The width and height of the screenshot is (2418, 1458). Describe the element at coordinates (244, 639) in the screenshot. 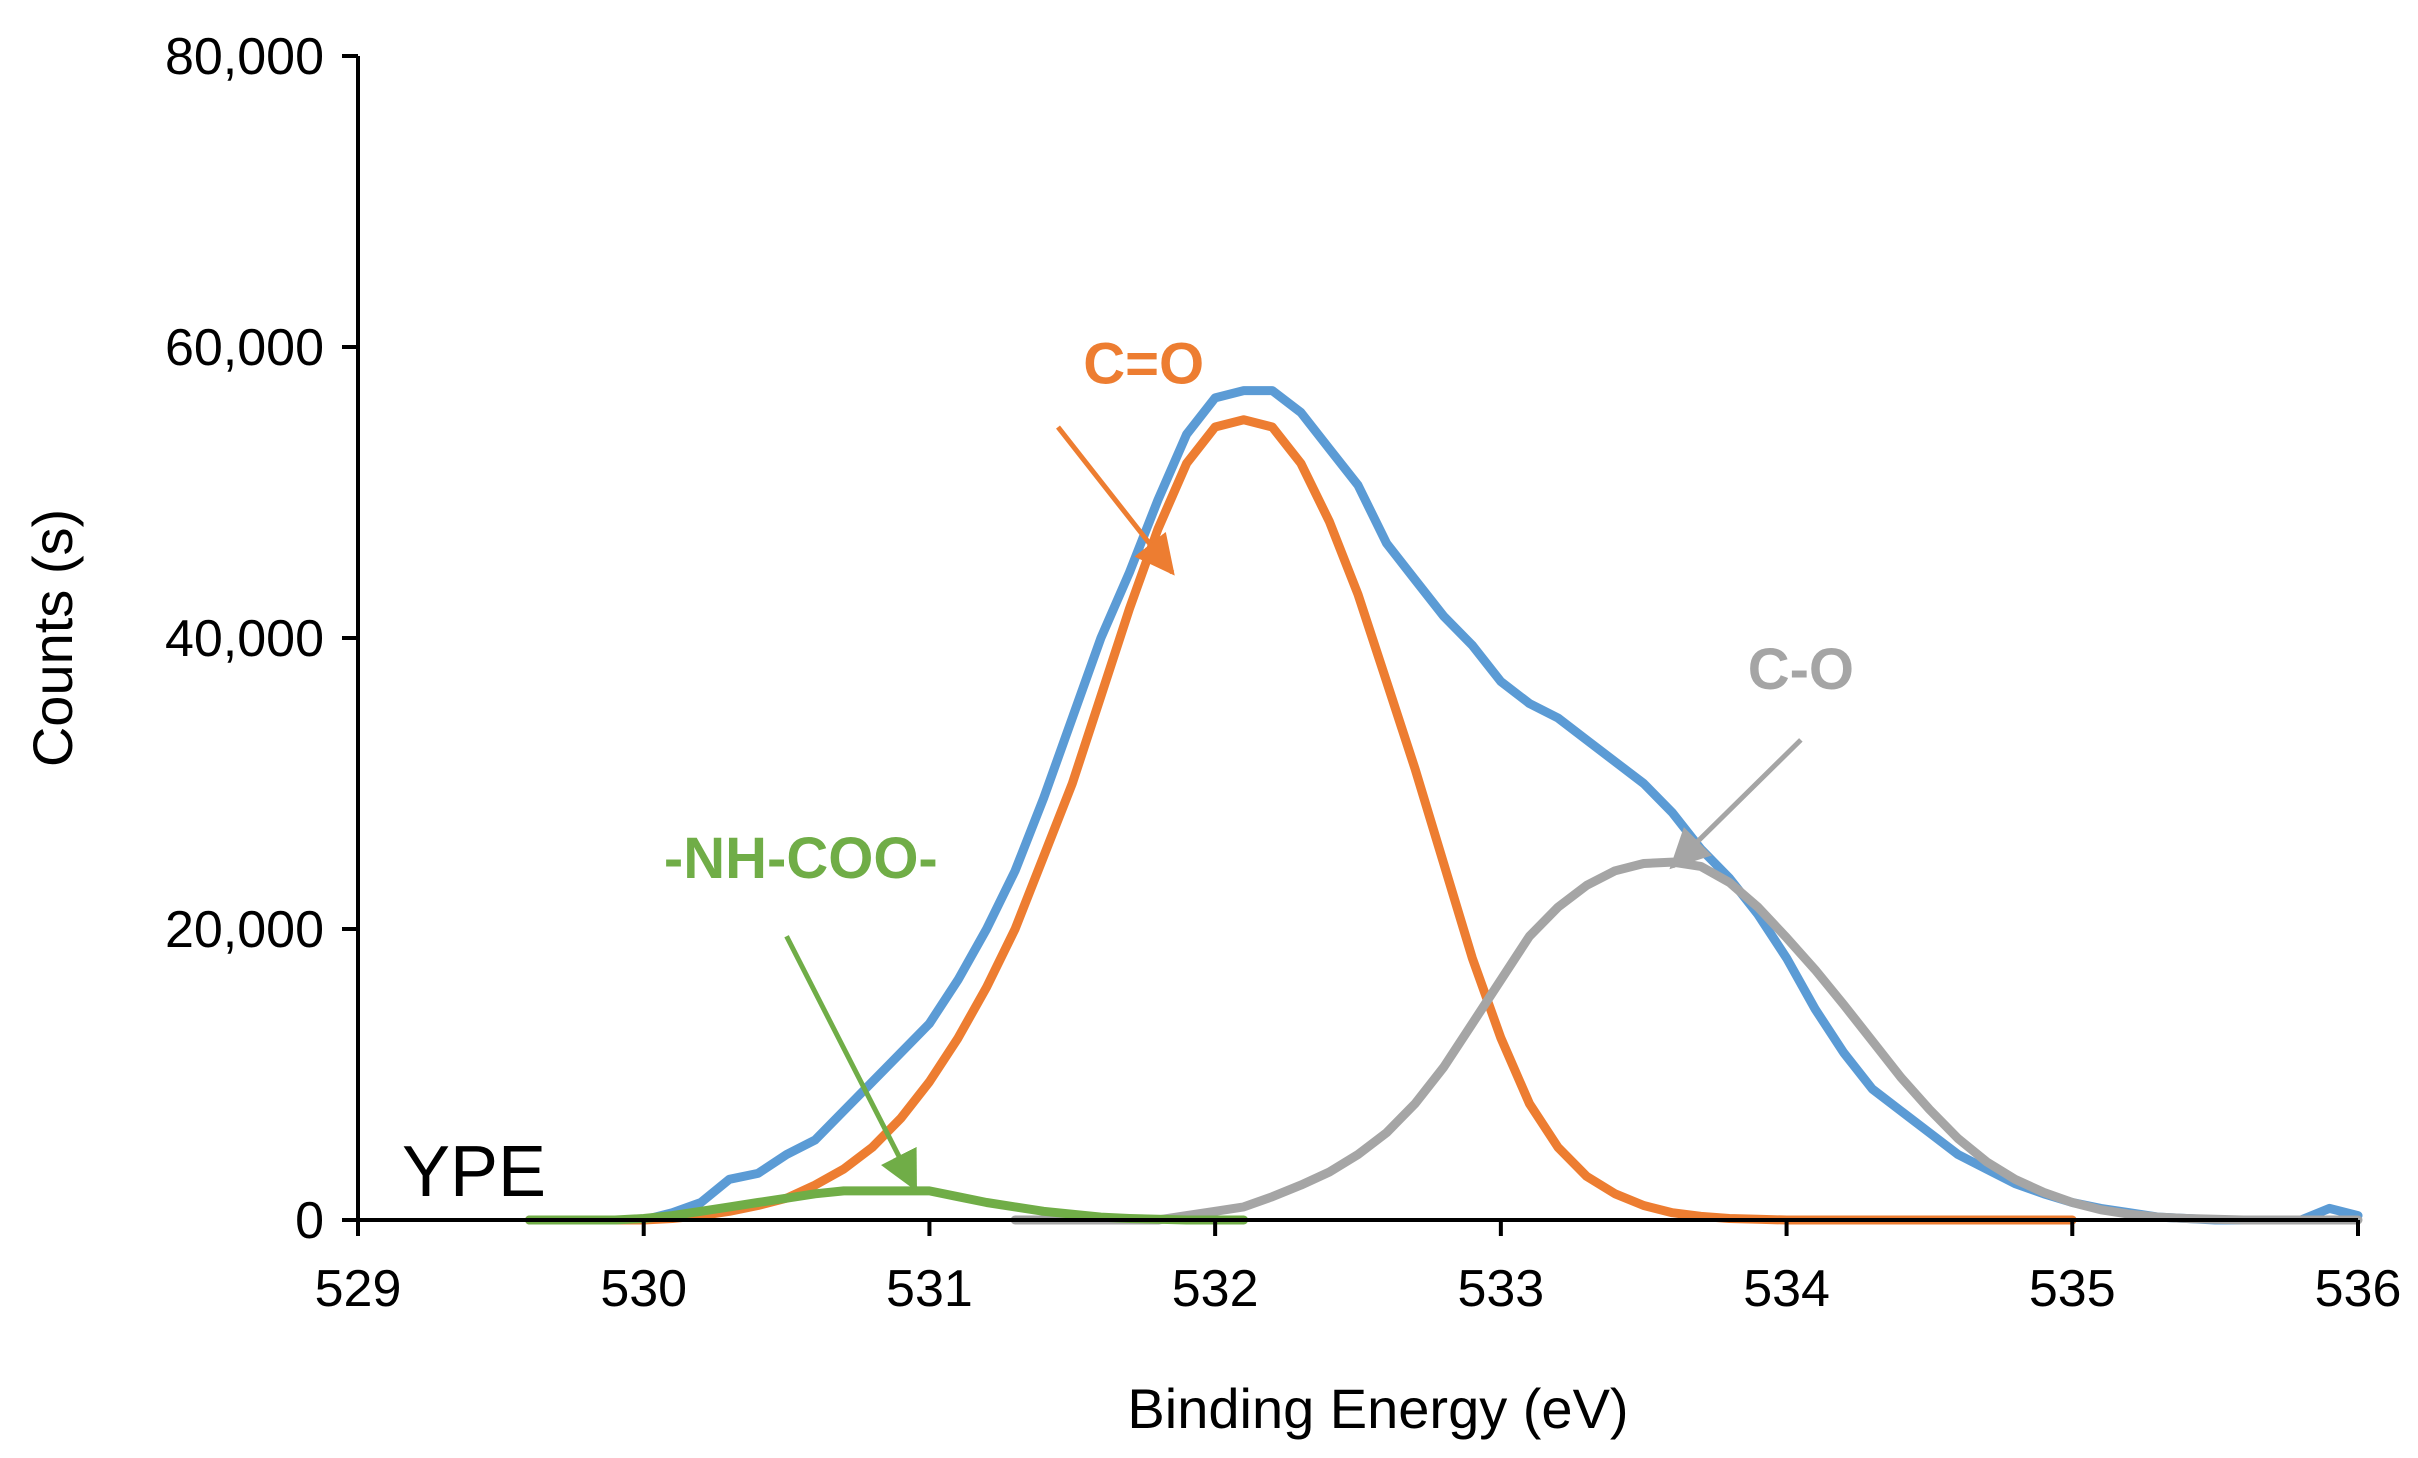

I see `y-tick-label: 40,000` at that location.